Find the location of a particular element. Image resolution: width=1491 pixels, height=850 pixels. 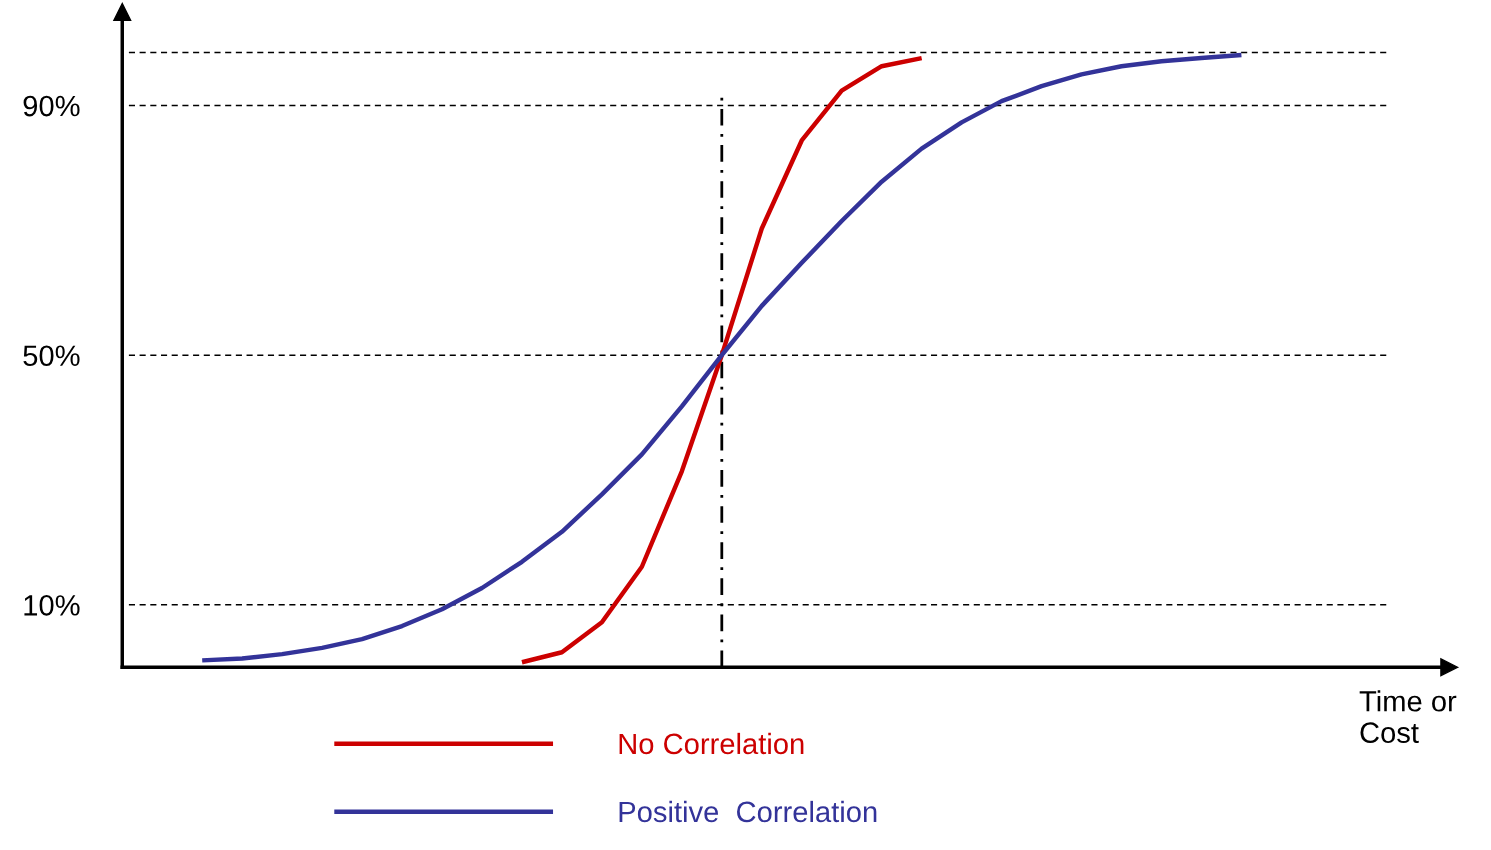

y-tick-label: 90% is located at coordinates (51, 106).